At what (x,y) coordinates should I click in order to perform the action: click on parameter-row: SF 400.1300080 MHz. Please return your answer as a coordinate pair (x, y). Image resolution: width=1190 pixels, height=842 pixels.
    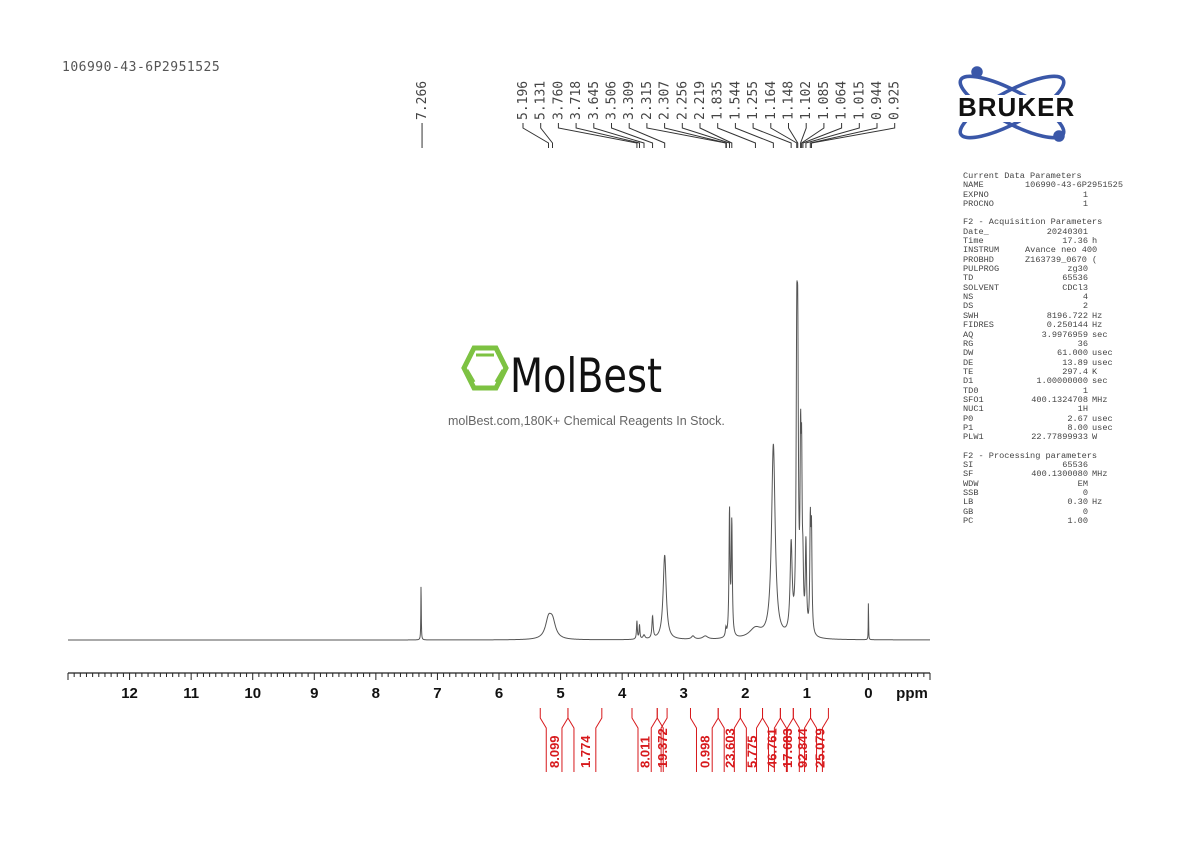
    Looking at the image, I should click on (1038, 474).